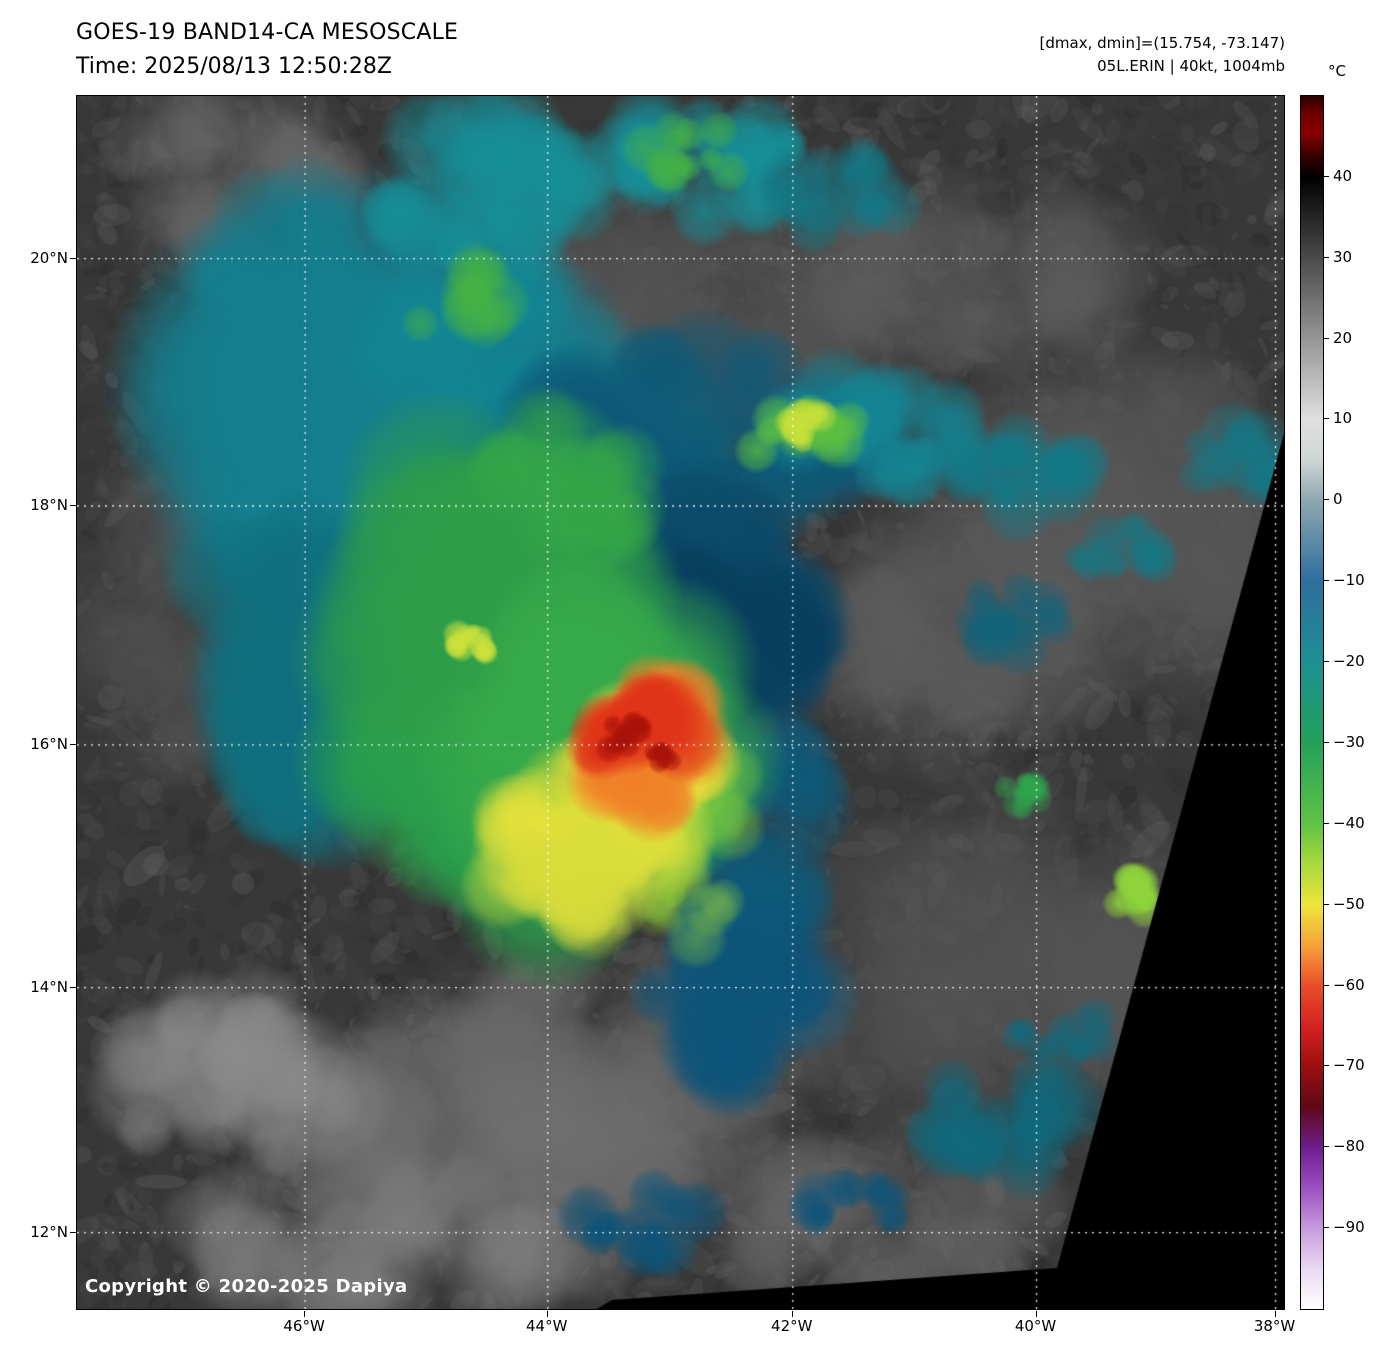  What do you see at coordinates (1349, 822) in the screenshot?
I see `colorbar-tick-label: −40` at bounding box center [1349, 822].